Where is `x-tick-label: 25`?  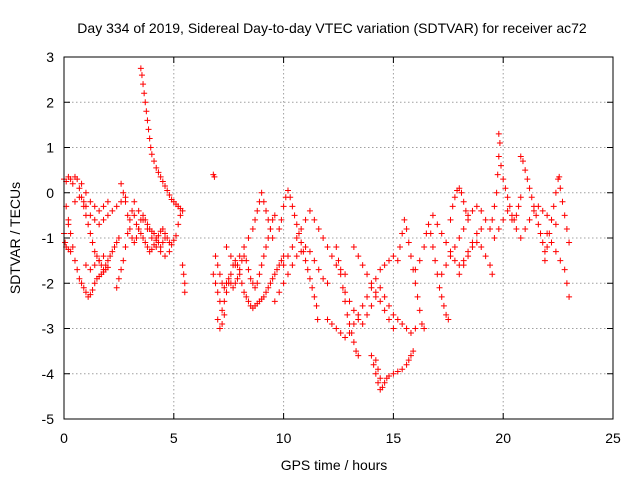
x-tick-label: 25 is located at coordinates (613, 438).